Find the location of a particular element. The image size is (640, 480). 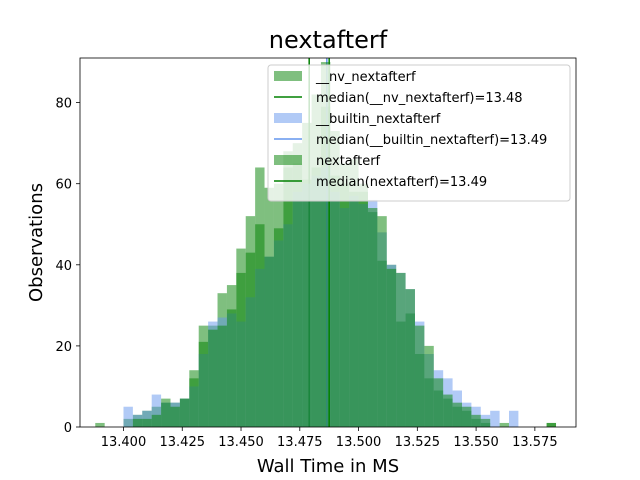

x-tick-label: 13.400 is located at coordinates (124, 442).